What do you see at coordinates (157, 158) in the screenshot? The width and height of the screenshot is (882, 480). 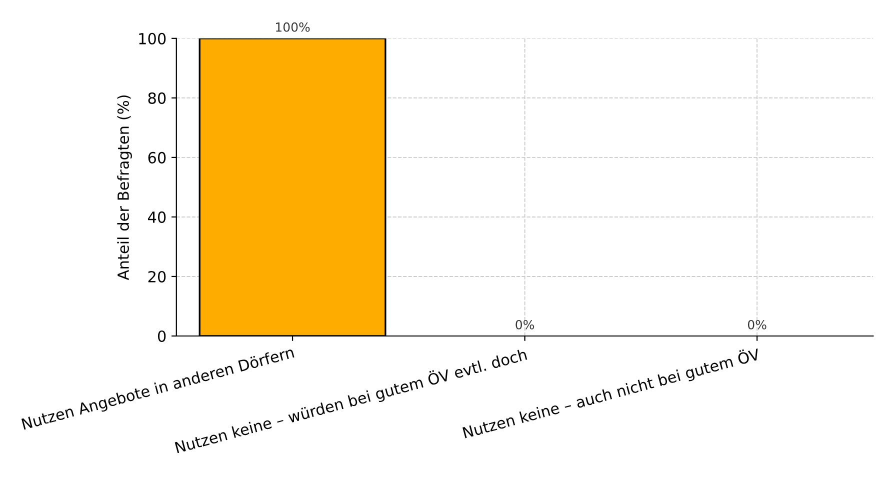 I see `y-tick-label: 60` at bounding box center [157, 158].